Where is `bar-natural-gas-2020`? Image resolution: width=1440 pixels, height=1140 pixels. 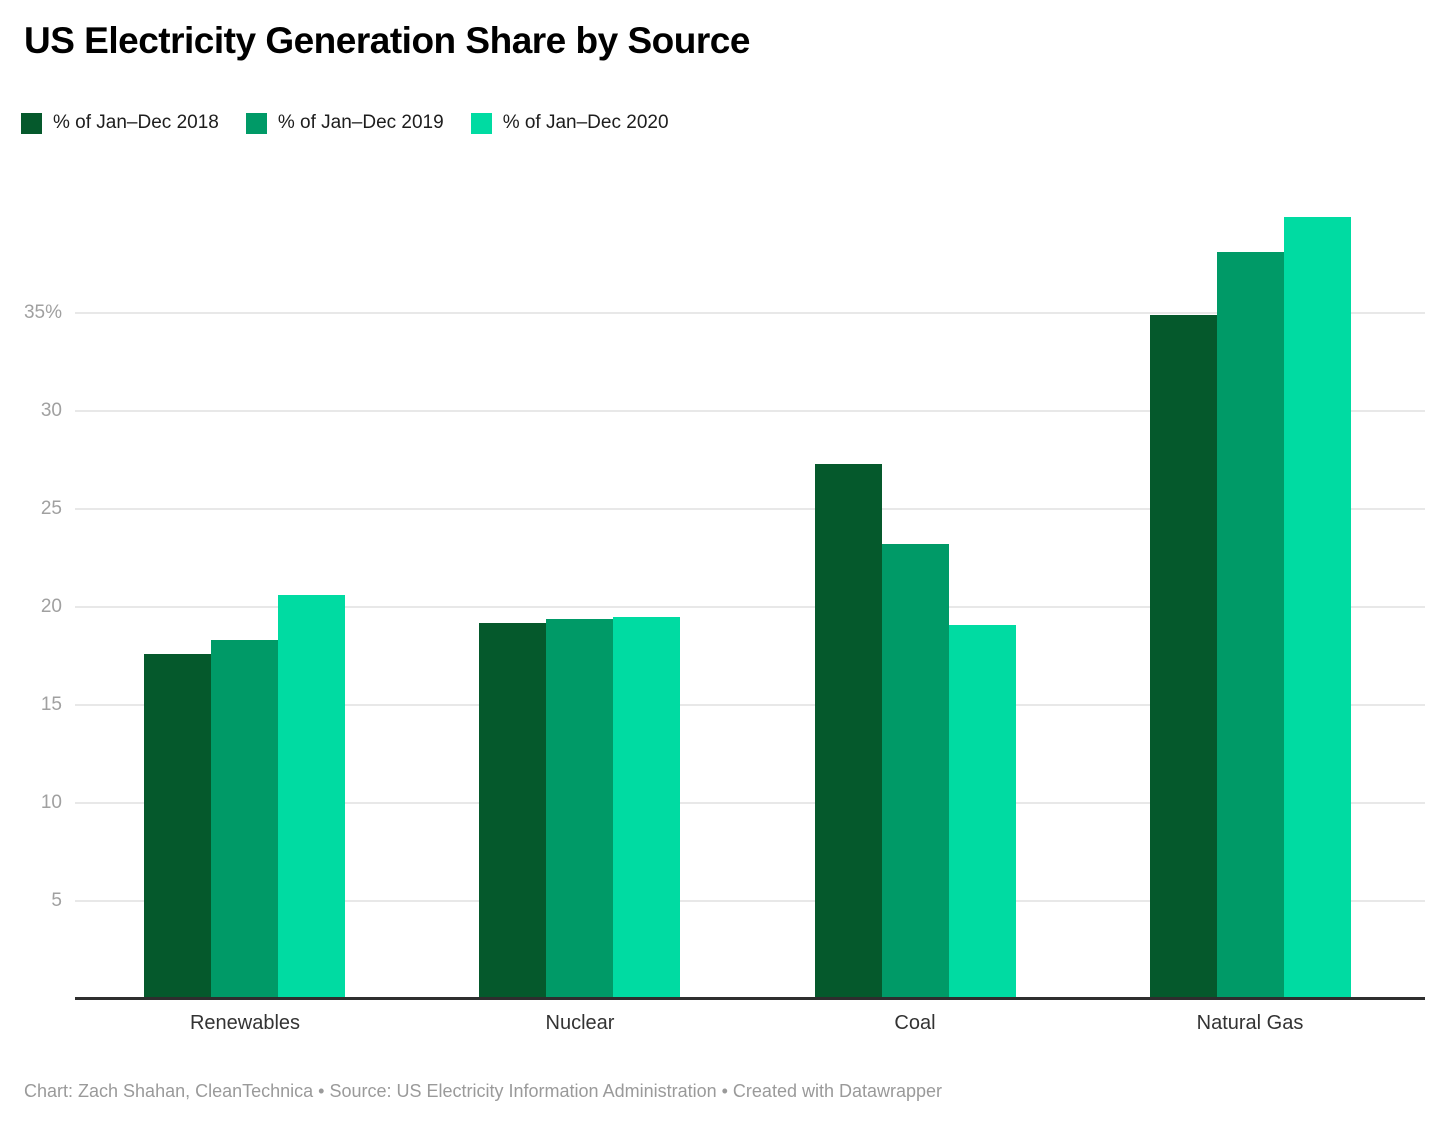 bar-natural-gas-2020 is located at coordinates (1317, 608).